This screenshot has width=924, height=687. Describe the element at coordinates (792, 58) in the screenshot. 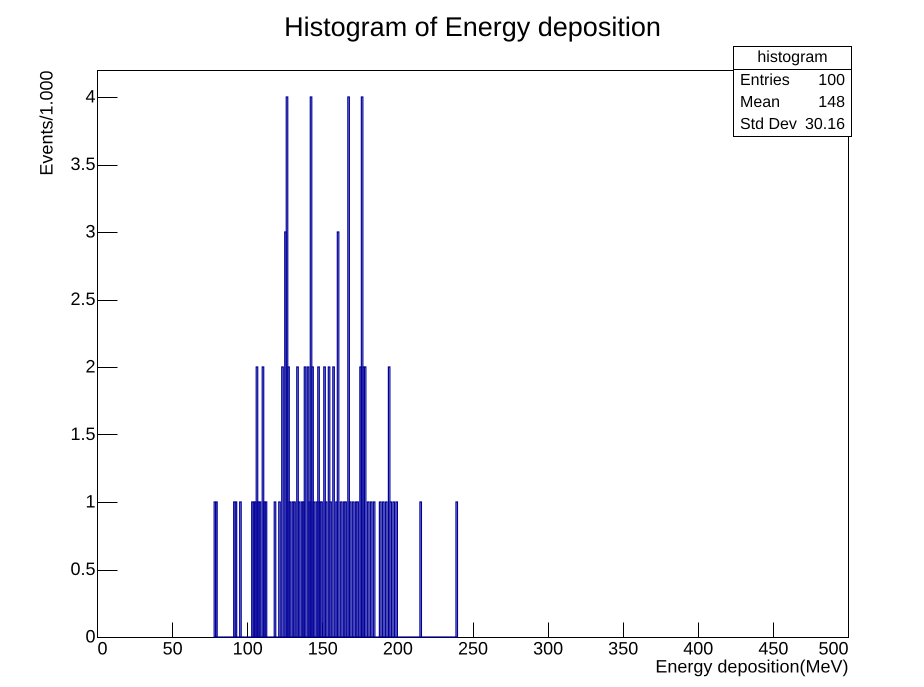

I see `text: histogram` at that location.